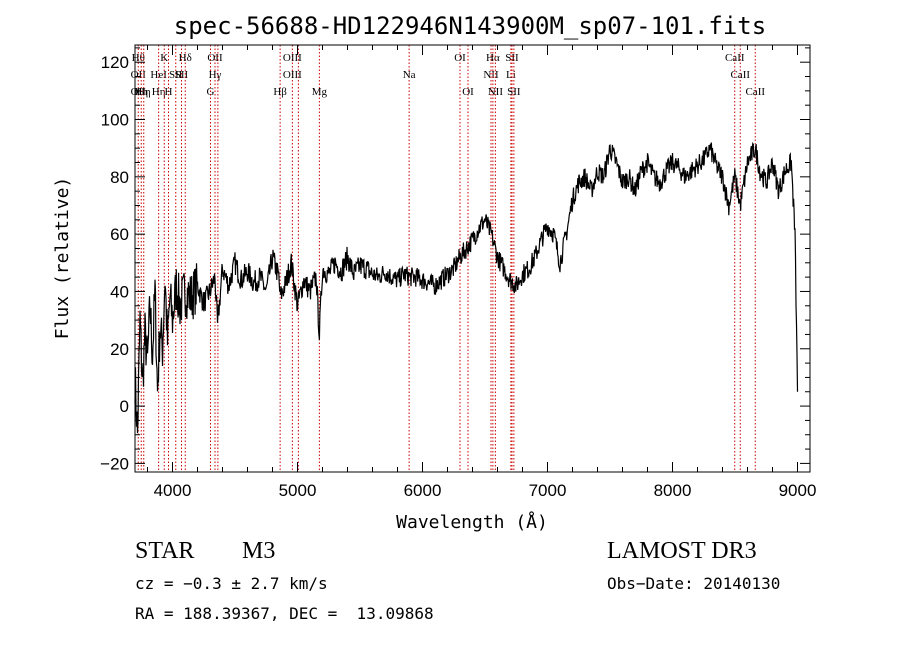 This screenshot has width=900, height=649. What do you see at coordinates (740, 75) in the screenshot?
I see `marker-label-26-1: CaII` at bounding box center [740, 75].